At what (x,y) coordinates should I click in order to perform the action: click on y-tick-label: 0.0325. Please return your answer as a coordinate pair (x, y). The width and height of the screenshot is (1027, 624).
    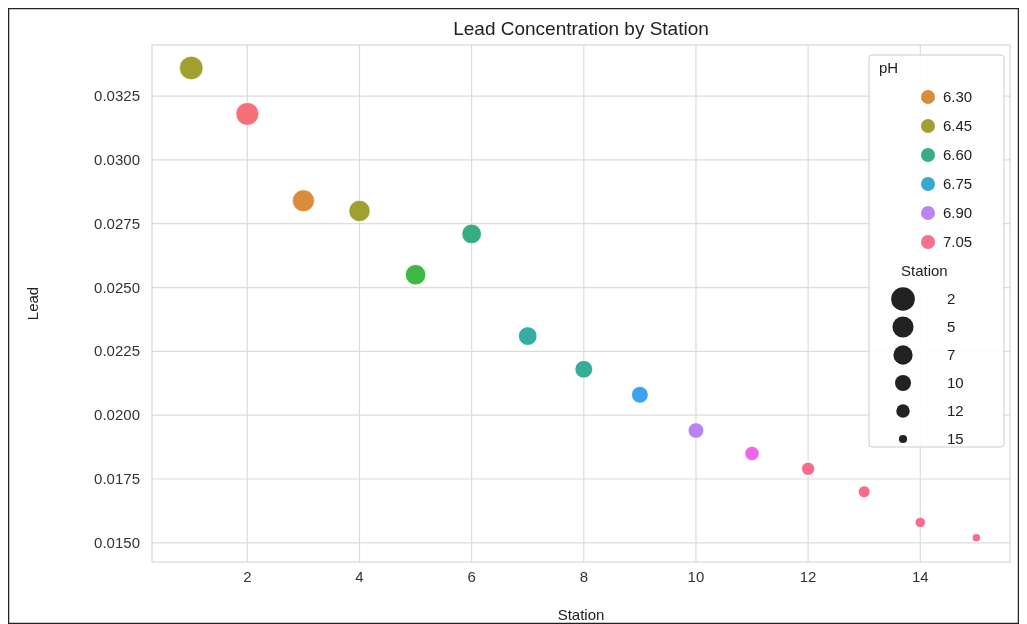
    Looking at the image, I should click on (117, 96).